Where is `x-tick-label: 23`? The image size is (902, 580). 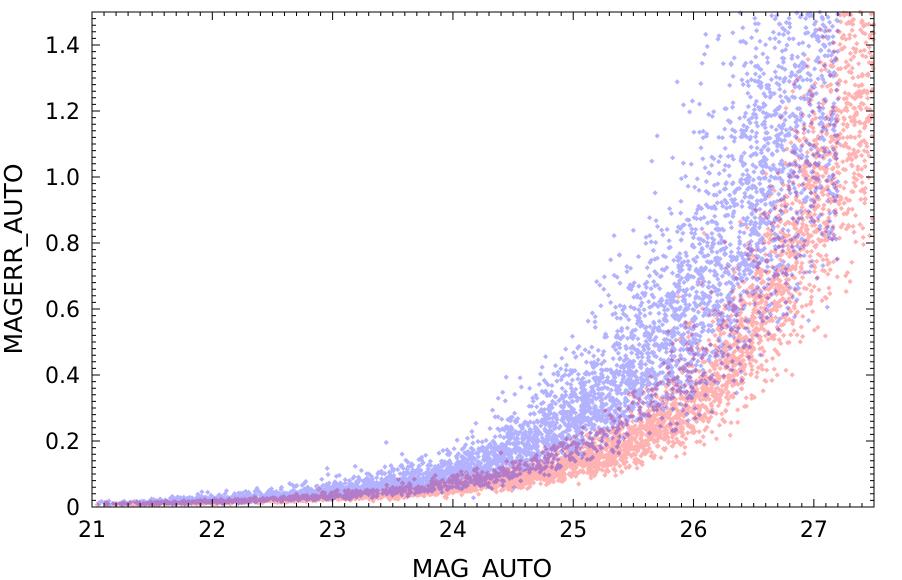 x-tick-label: 23 is located at coordinates (333, 530).